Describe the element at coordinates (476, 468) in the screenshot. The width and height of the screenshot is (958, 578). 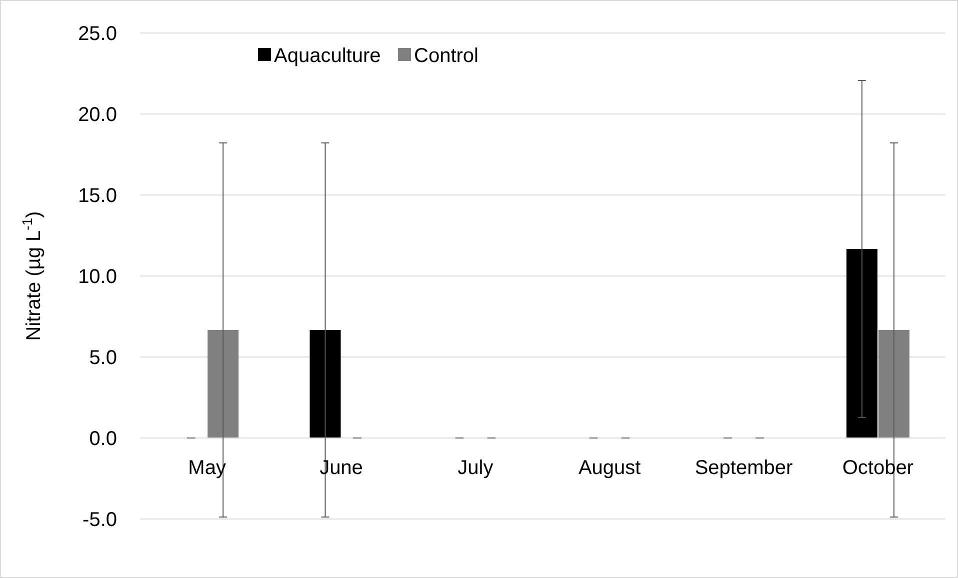
I see `x-tick-label: July` at that location.